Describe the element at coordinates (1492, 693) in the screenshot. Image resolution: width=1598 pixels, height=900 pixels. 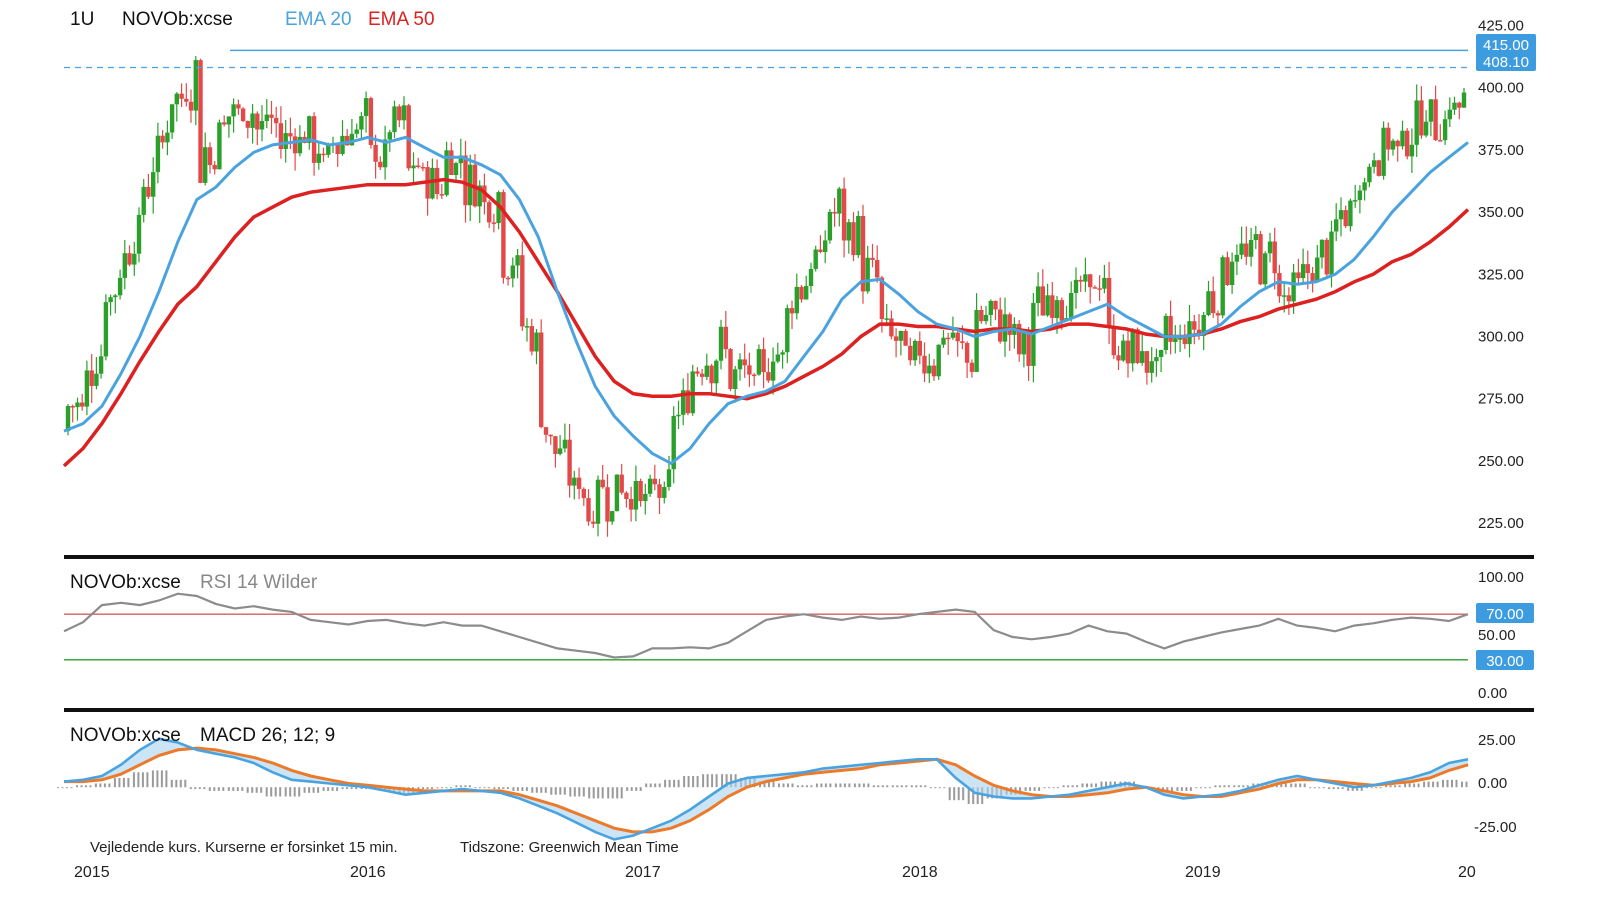
I see `rsi-tick-0: 0.00` at that location.